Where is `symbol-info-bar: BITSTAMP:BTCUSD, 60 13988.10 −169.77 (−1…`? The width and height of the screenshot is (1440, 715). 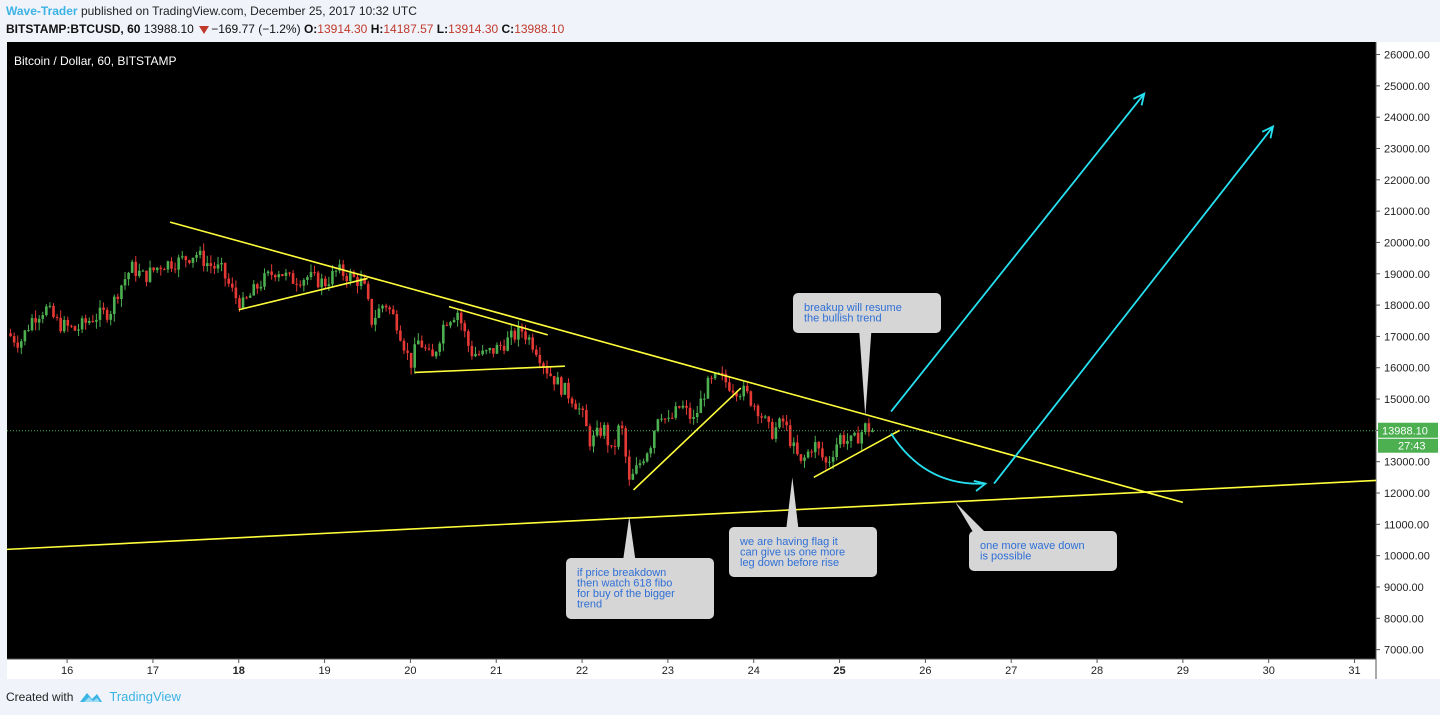 symbol-info-bar: BITSTAMP:BTCUSD, 60 13988.10 −169.77 (−1… is located at coordinates (285, 29).